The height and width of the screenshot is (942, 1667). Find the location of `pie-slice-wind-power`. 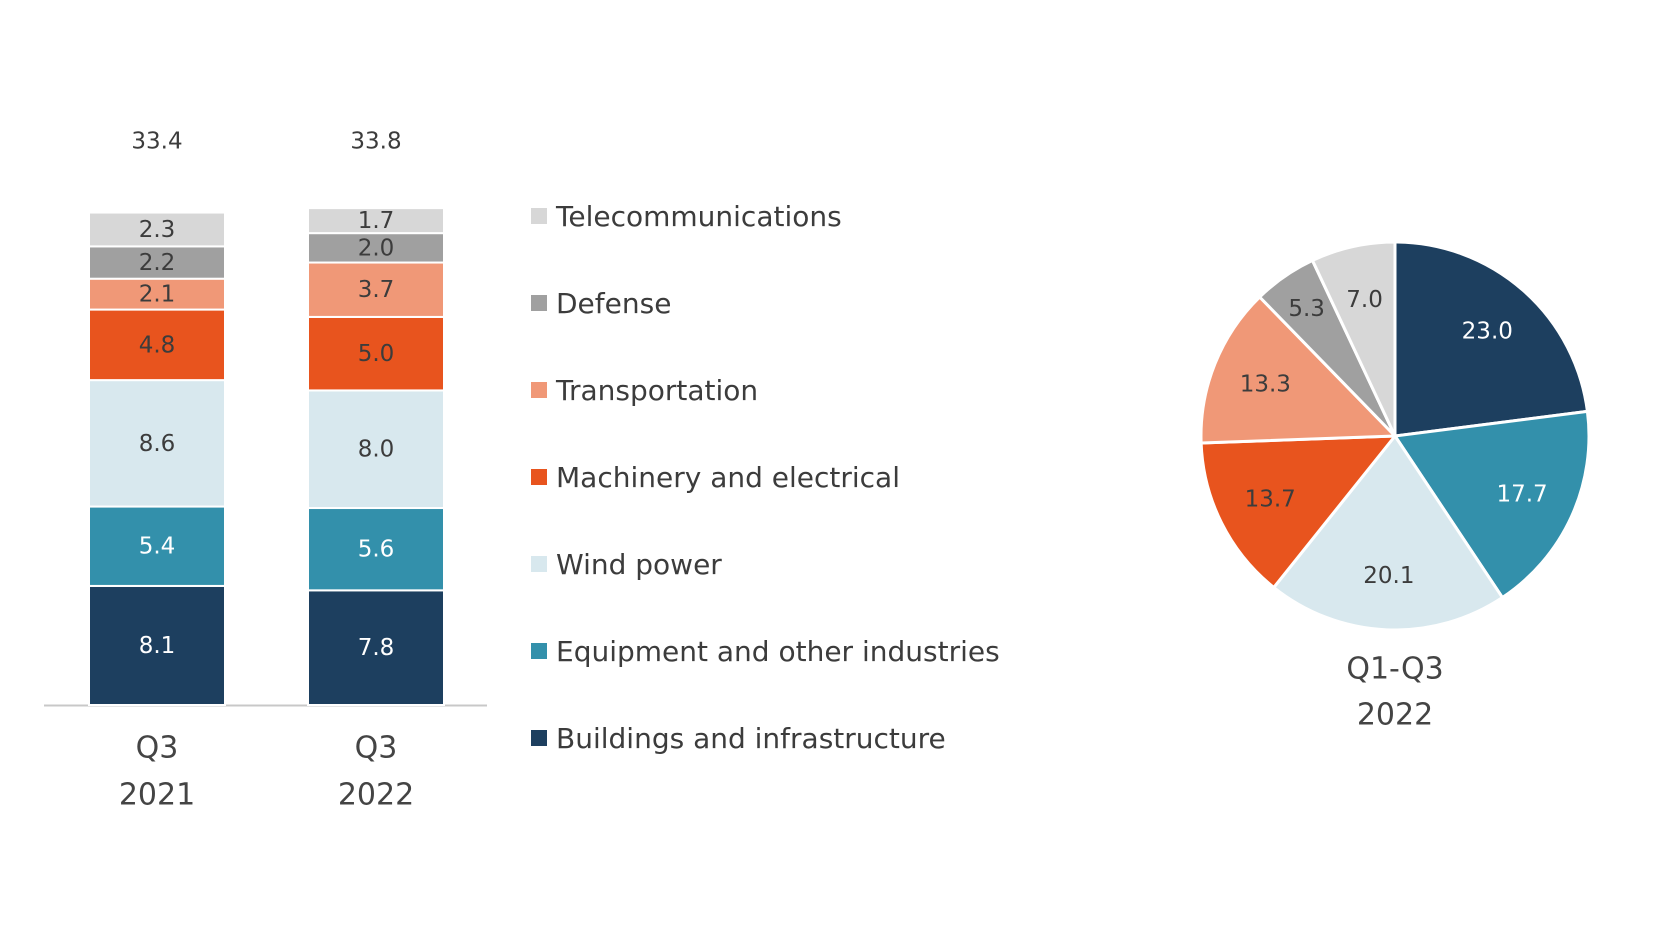

pie-slice-wind-power is located at coordinates (1388, 533).